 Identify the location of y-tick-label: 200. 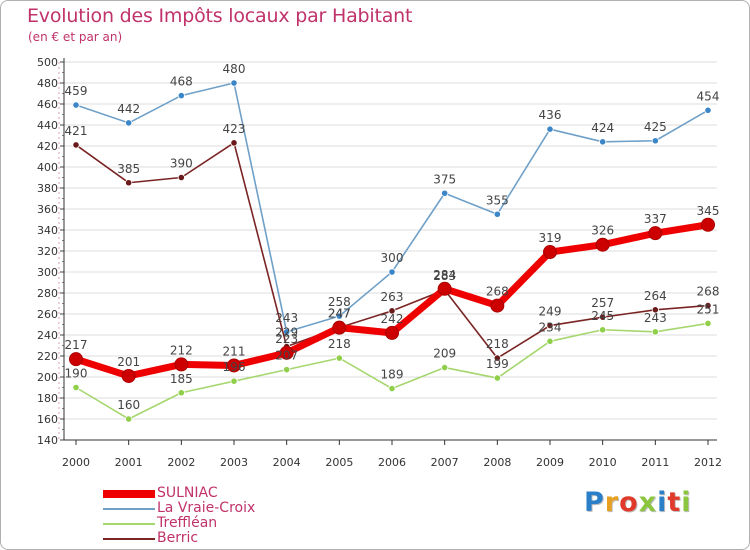
(47, 377).